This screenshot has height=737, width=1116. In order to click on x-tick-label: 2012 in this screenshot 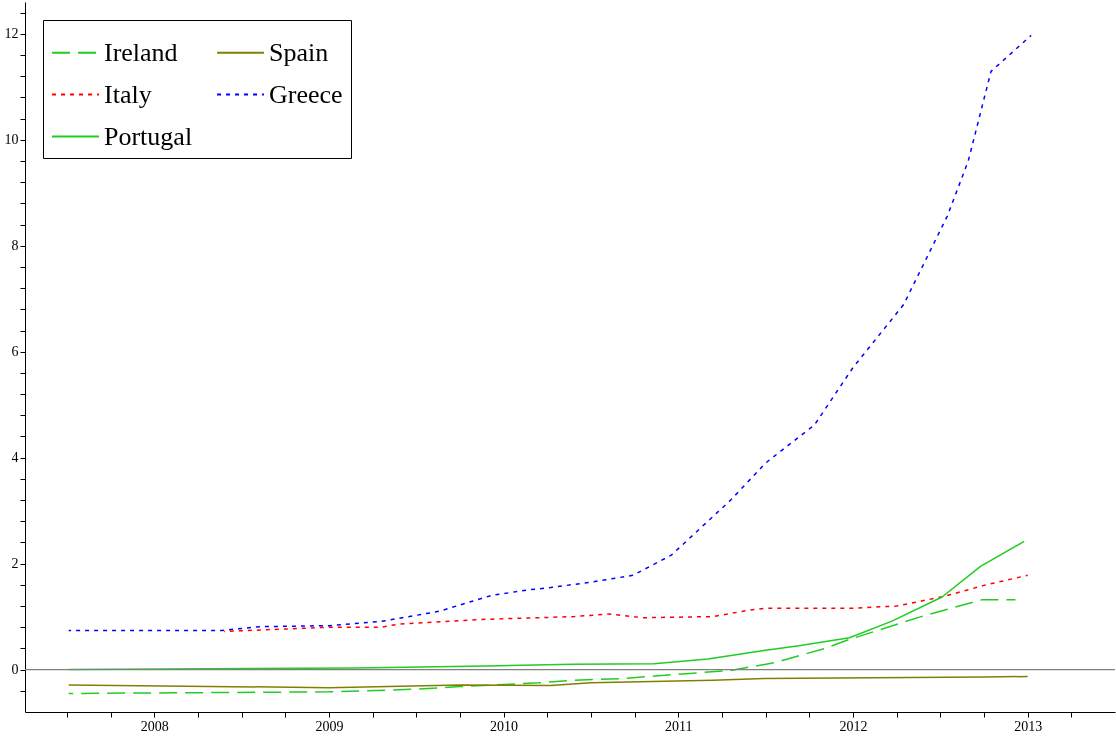, I will do `click(853, 726)`.